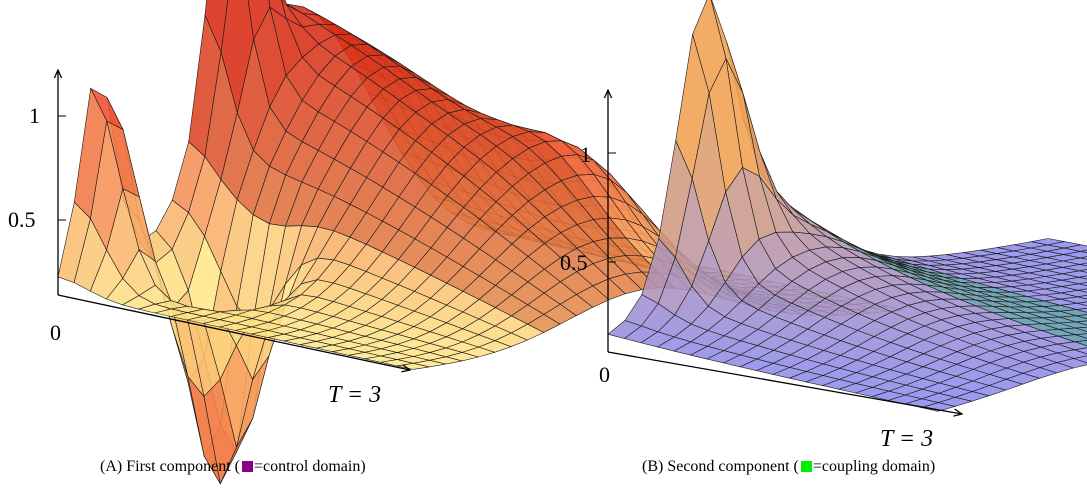 The image size is (1087, 493). Describe the element at coordinates (309, 466) in the screenshot. I see `caption-legend: =control domain)` at that location.